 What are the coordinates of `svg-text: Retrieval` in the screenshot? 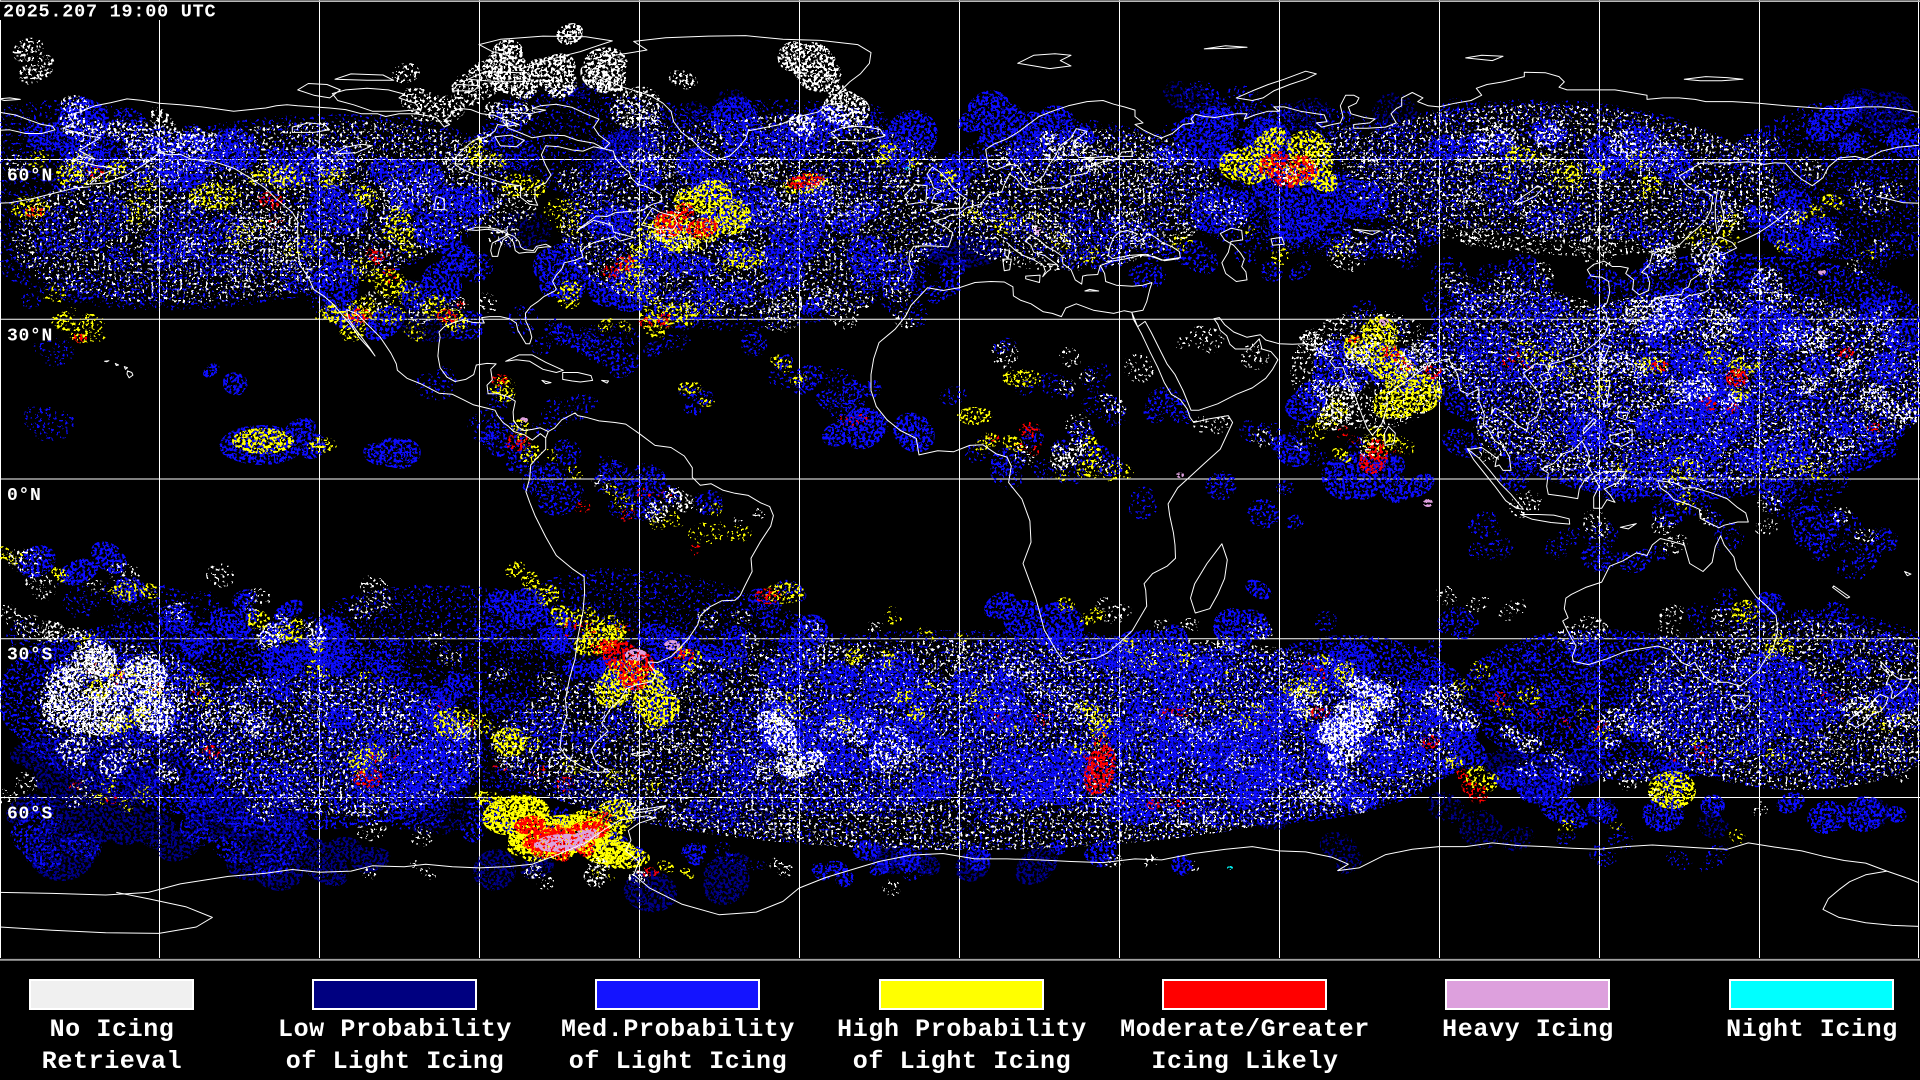 It's located at (112, 1061).